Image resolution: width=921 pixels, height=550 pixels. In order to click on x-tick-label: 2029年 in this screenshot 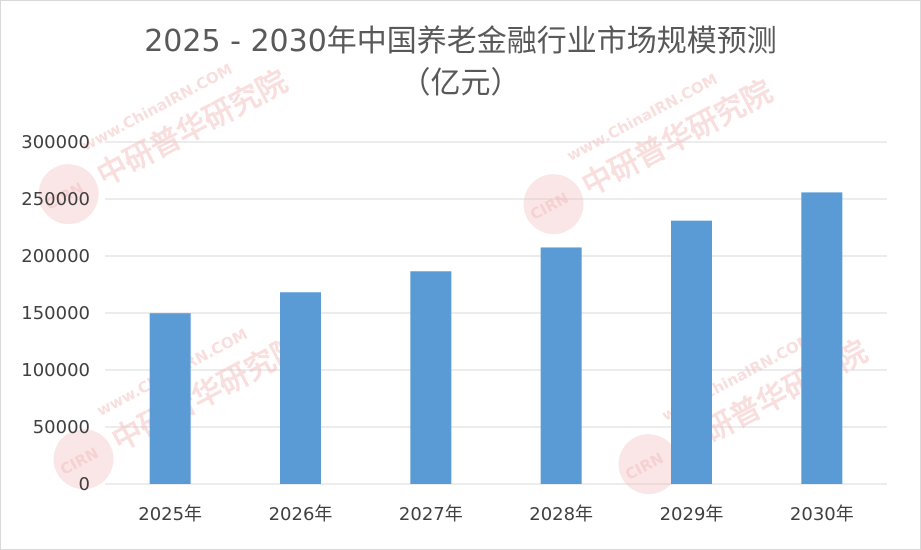, I will do `click(692, 514)`.